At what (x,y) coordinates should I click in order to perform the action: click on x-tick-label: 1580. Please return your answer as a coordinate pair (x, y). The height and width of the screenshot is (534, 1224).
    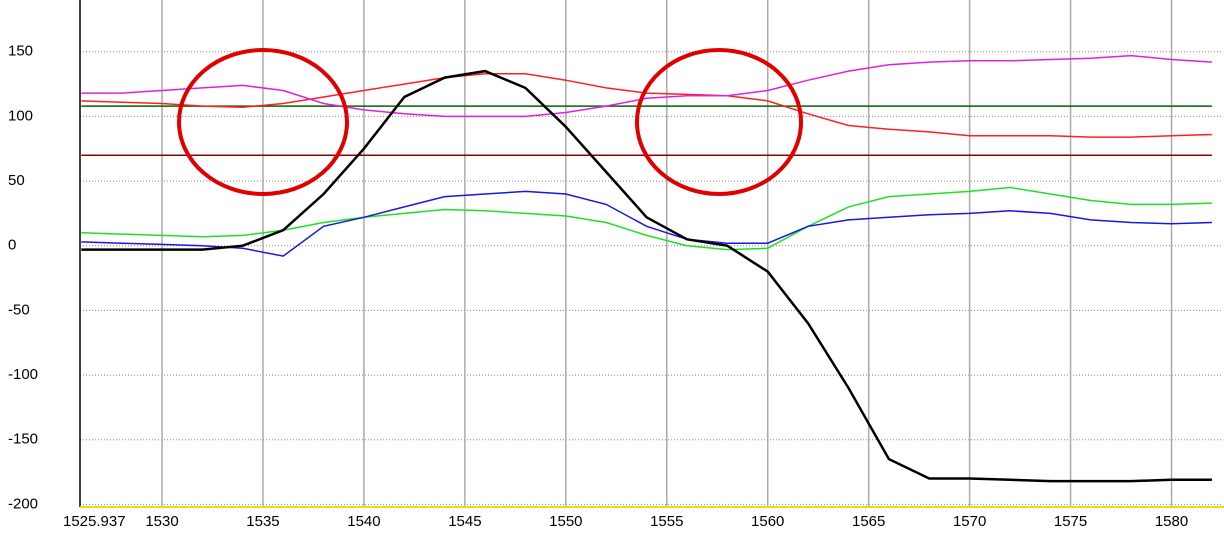
    Looking at the image, I should click on (1171, 521).